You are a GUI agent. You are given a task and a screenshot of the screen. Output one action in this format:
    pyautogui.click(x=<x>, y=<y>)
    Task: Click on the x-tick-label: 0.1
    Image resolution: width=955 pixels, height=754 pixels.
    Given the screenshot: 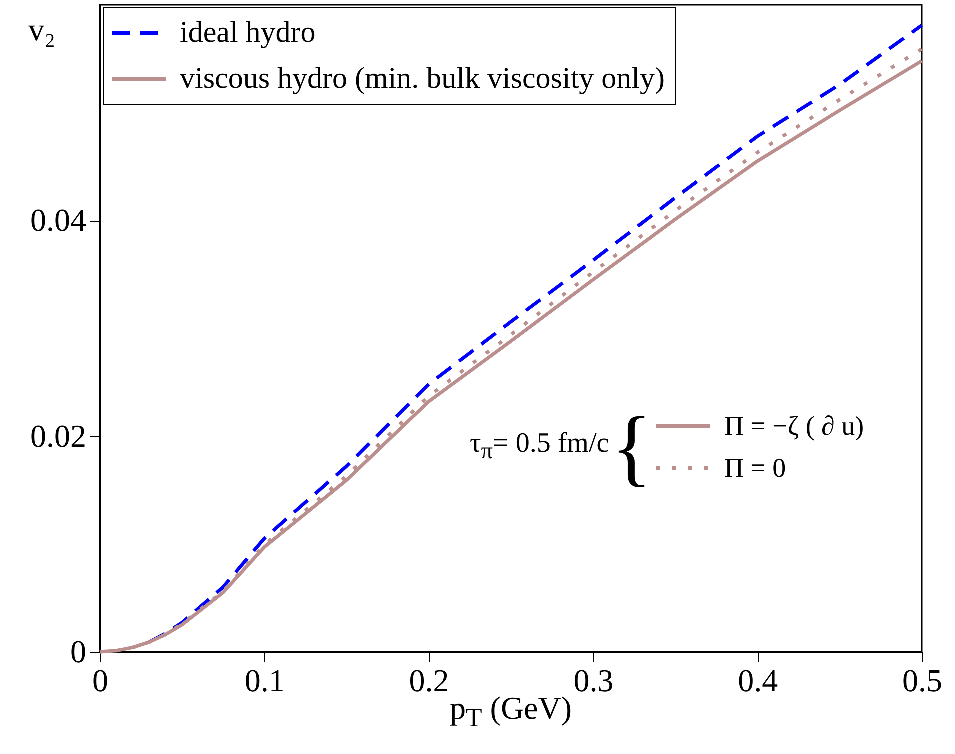 What is the action you would take?
    pyautogui.click(x=264, y=680)
    